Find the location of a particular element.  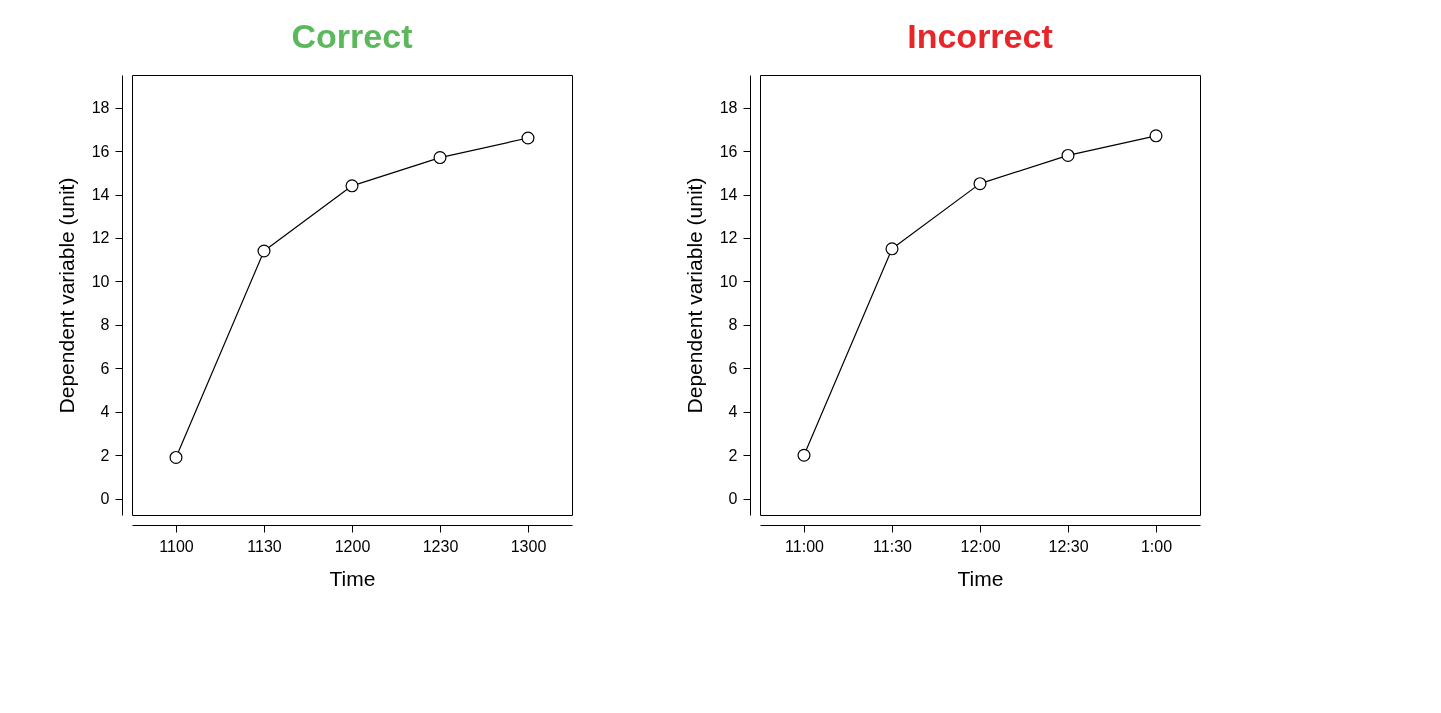

x-tick-label: 1:00 is located at coordinates (1156, 546).